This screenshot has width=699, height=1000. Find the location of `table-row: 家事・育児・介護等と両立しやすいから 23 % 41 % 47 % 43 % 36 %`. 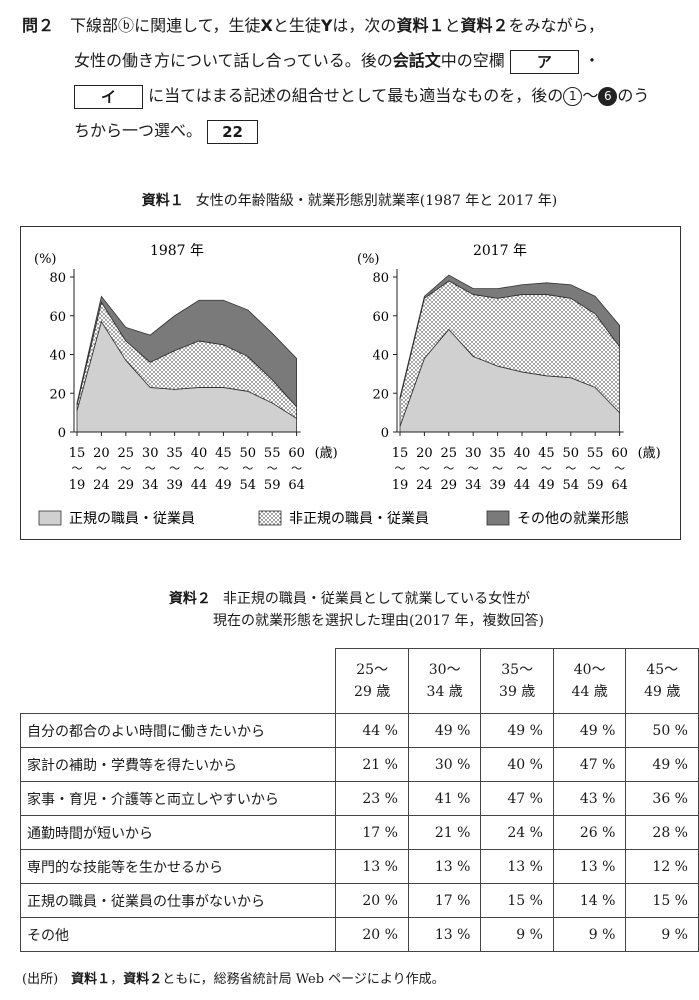

table-row: 家事・育児・介護等と両立しやすいから 23 % 41 % 47 % 43 % 36 % is located at coordinates (359, 798).